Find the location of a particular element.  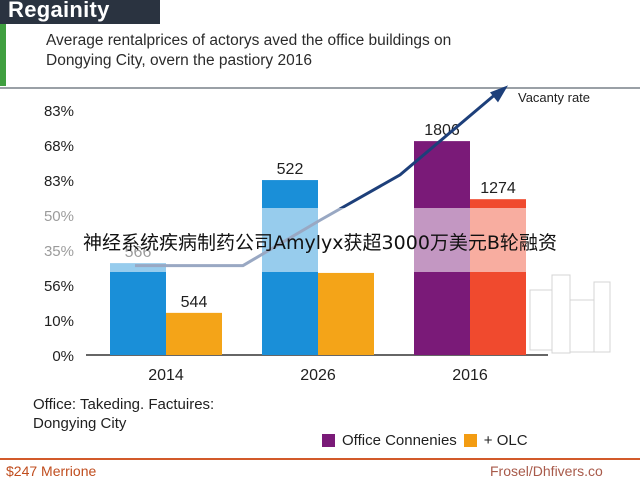

bar-value-label: 522 is located at coordinates (290, 169).